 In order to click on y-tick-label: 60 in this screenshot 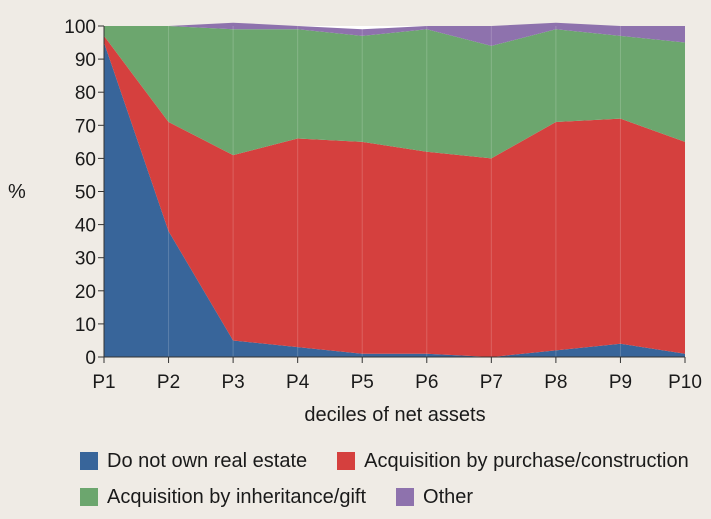, I will do `click(85, 159)`.